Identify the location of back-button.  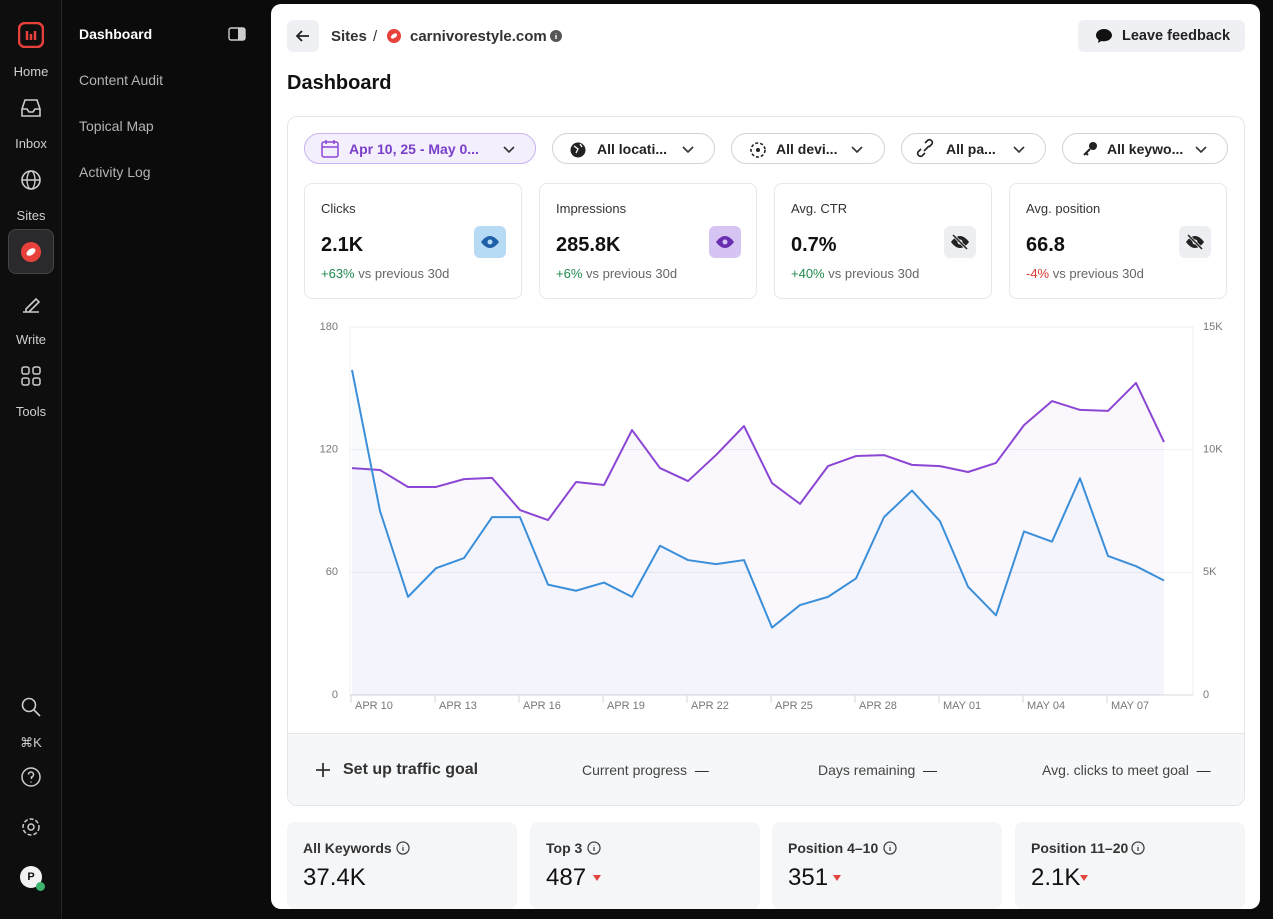
(303, 36).